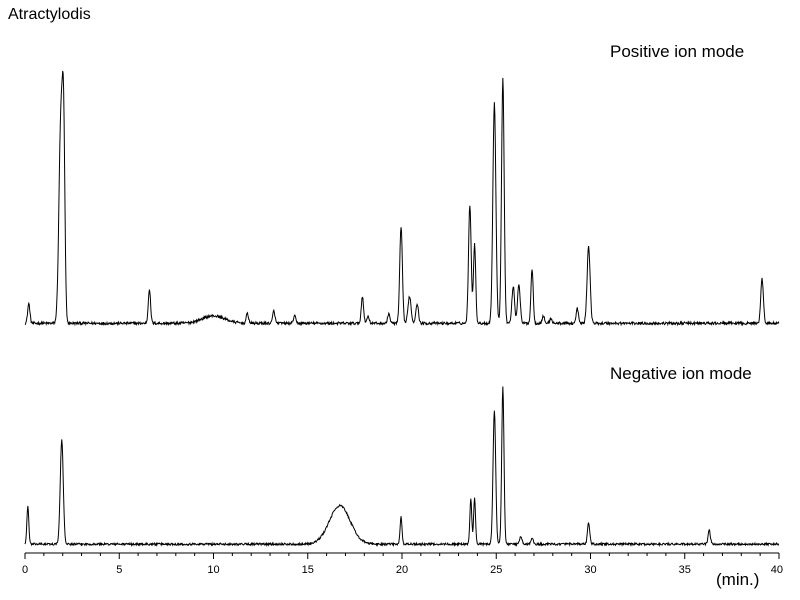 This screenshot has width=800, height=600. I want to click on x-axis-label: (min.), so click(738, 579).